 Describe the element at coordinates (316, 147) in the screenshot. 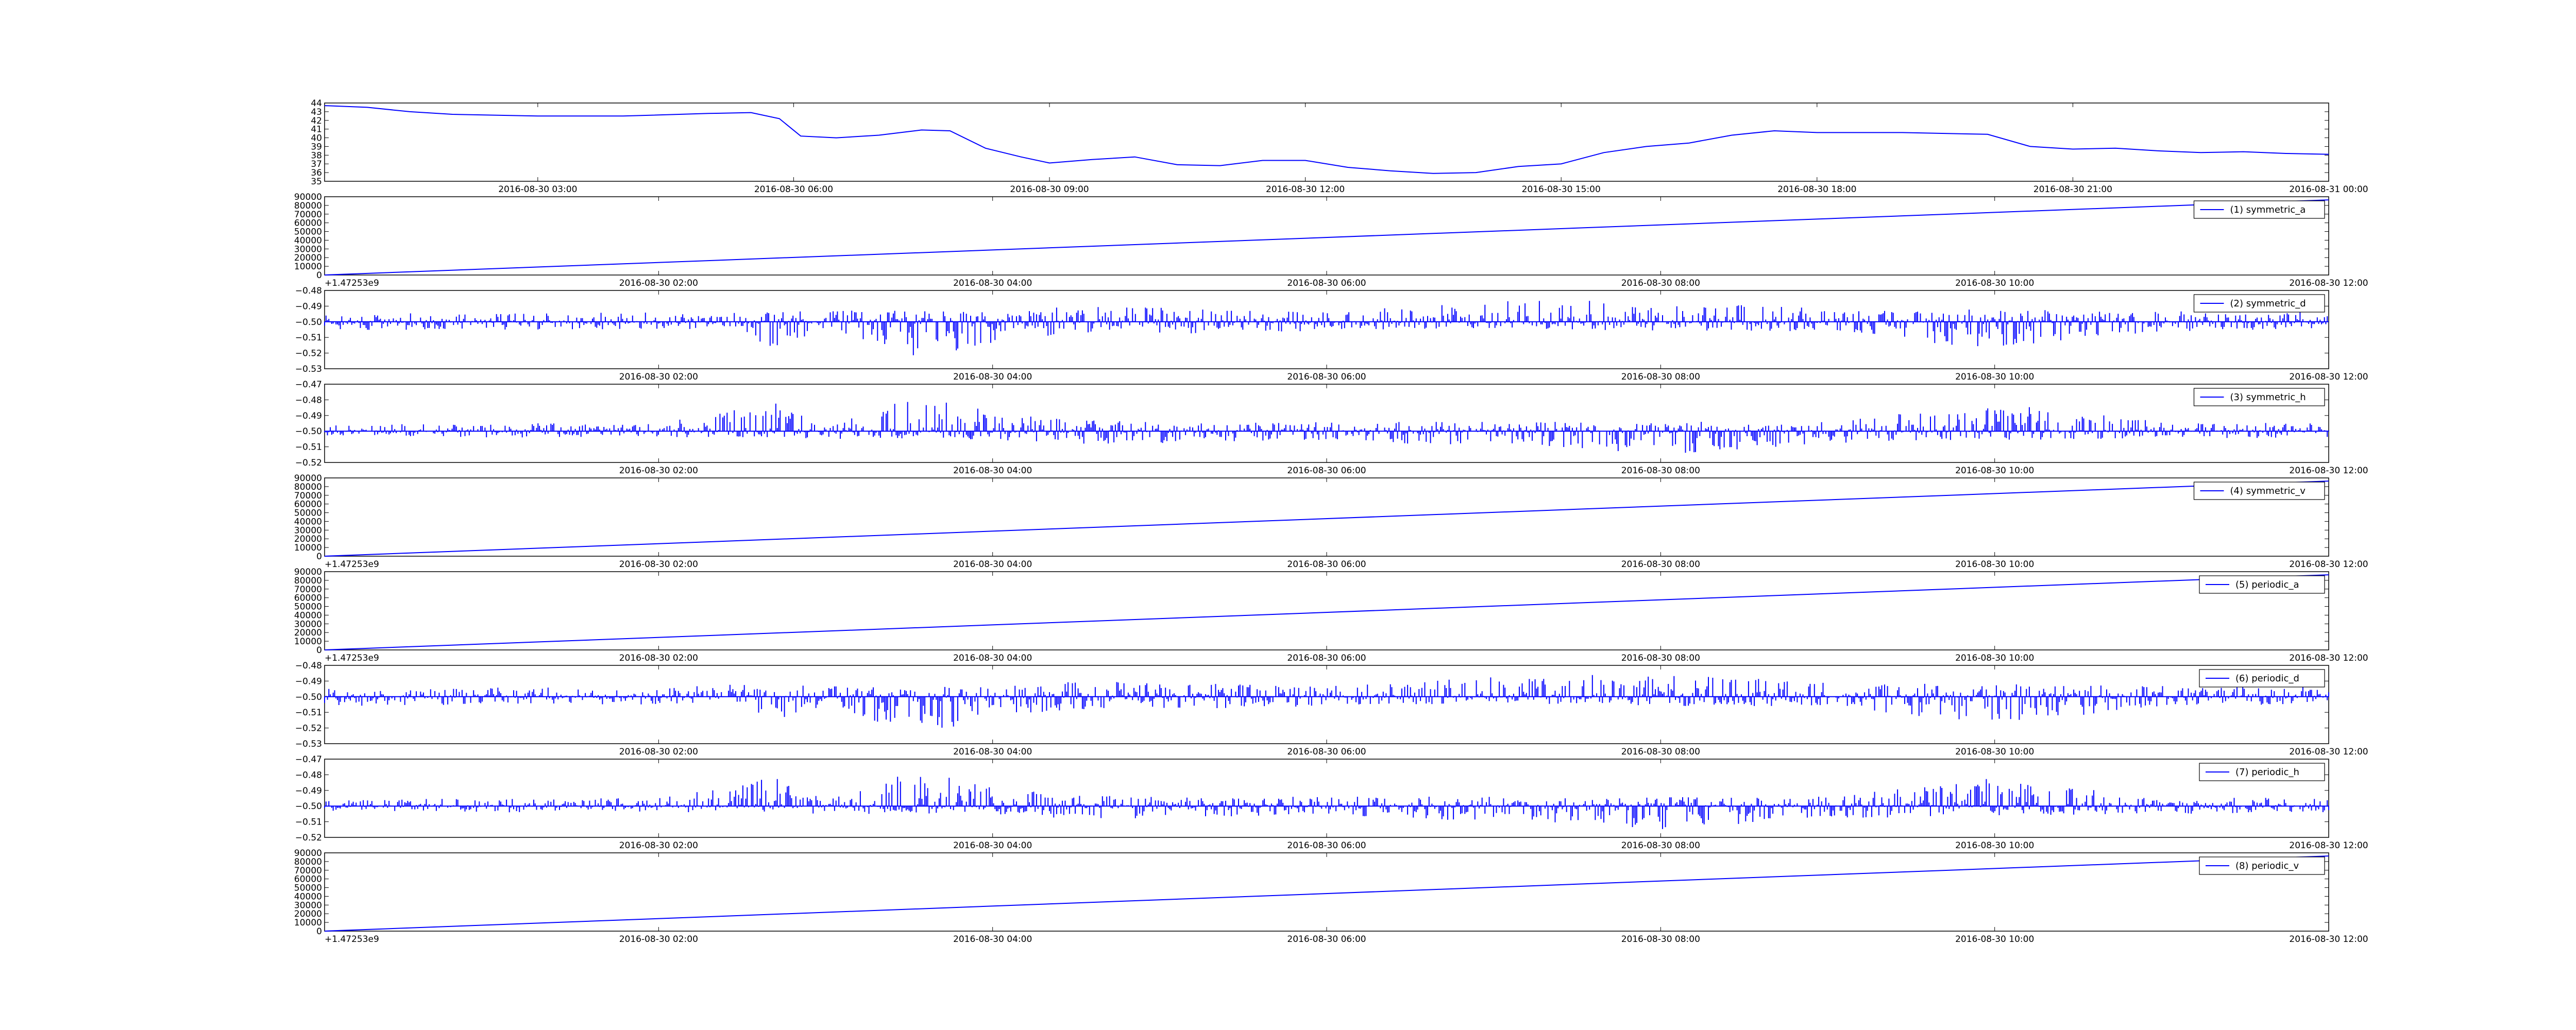

I see `y-tick-label: 39` at that location.